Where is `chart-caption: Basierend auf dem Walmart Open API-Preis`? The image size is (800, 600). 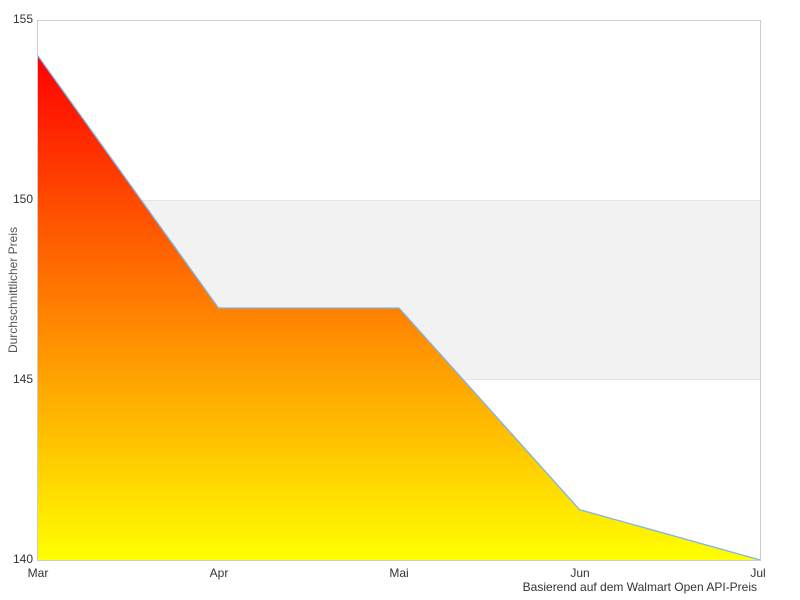 chart-caption: Basierend auf dem Walmart Open API-Preis is located at coordinates (639, 587).